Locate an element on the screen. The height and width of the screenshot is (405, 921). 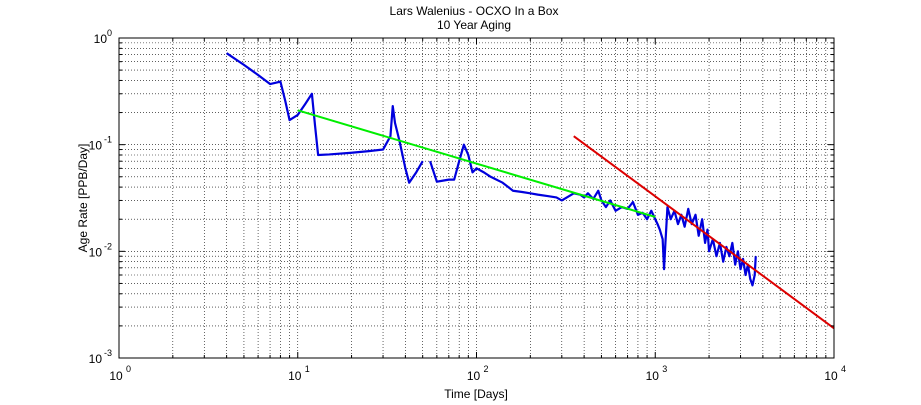
y-tick-labels: 010-110-210-310 is located at coordinates (100, 197).